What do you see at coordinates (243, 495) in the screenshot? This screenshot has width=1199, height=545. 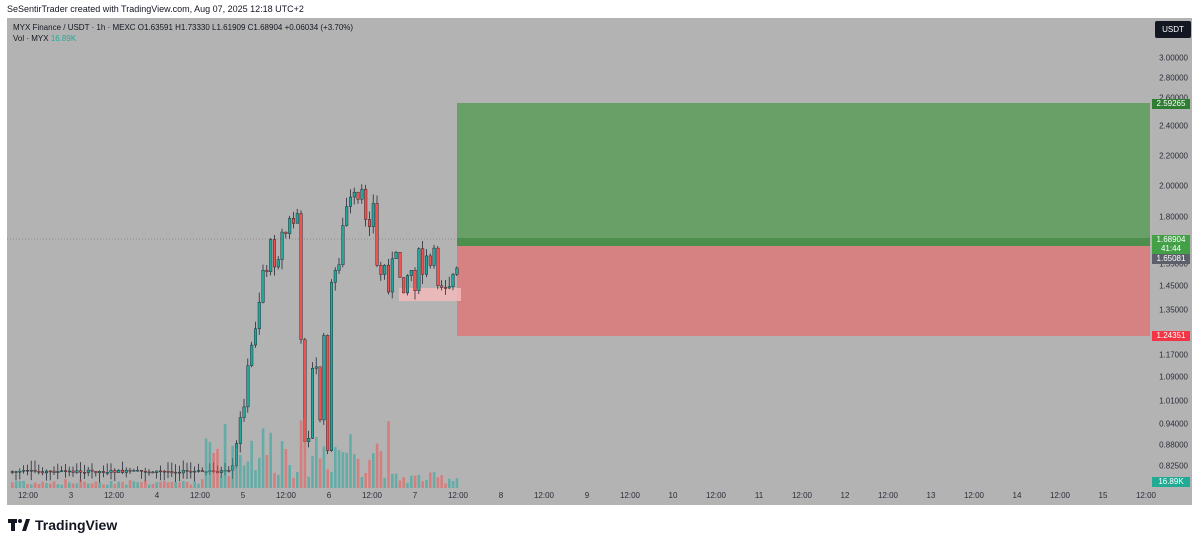 I see `time-tick-label: 5` at bounding box center [243, 495].